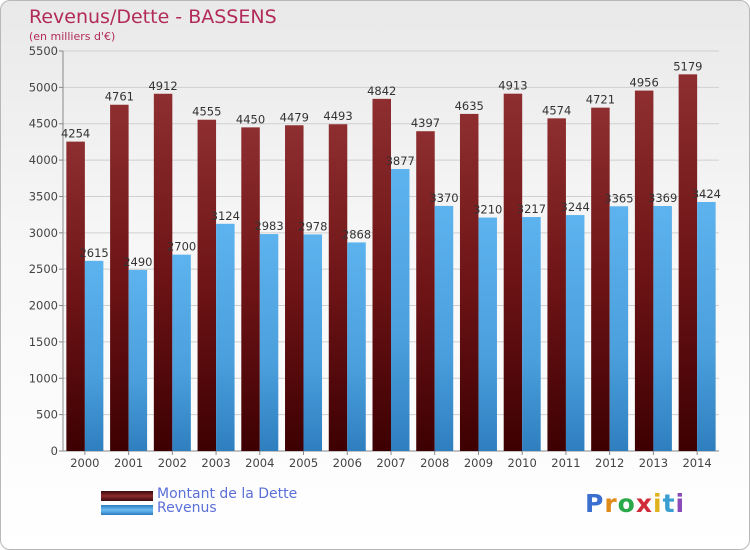  What do you see at coordinates (347, 463) in the screenshot?
I see `x-tick-label: 2006` at bounding box center [347, 463].